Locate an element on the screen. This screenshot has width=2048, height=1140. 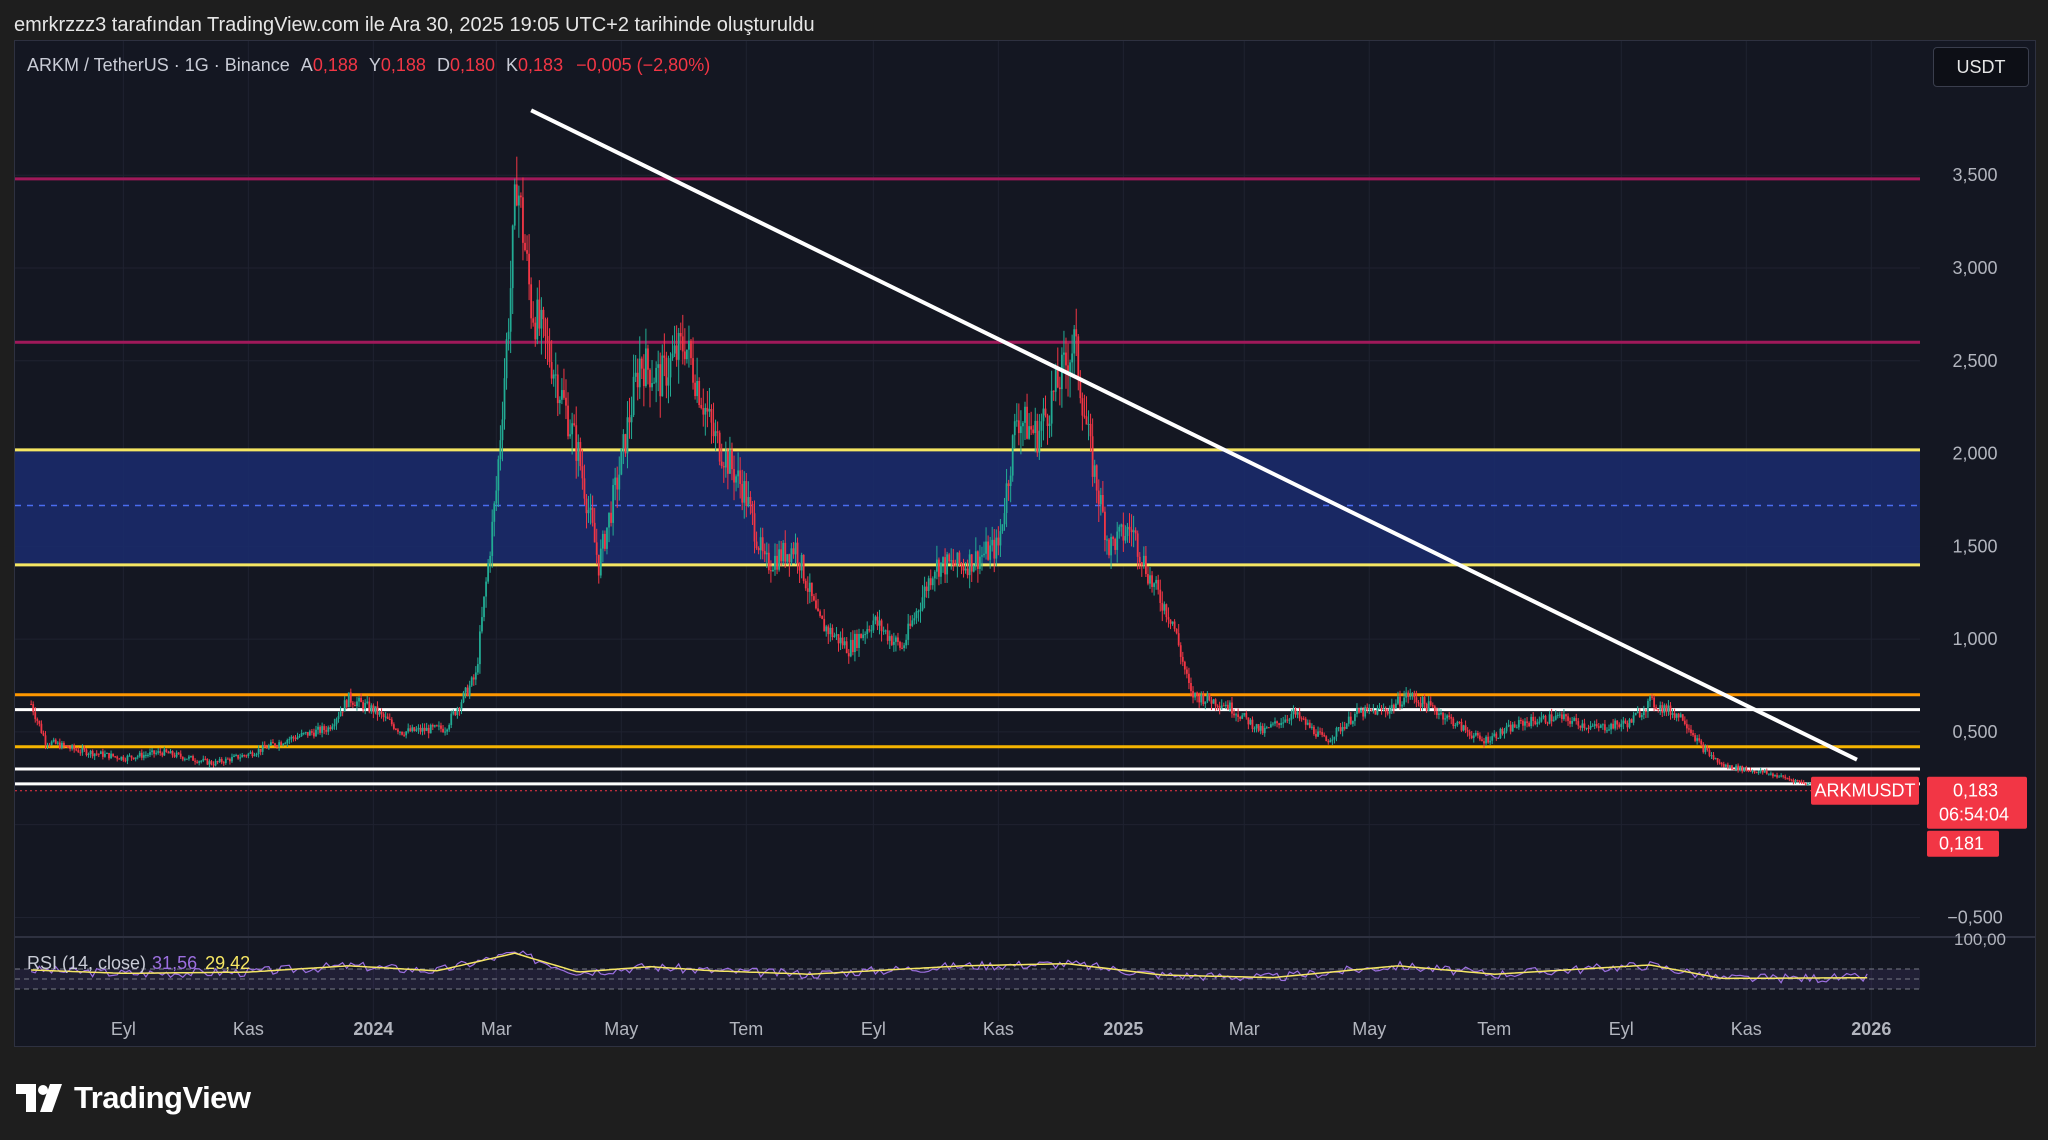
y-tick-label: 1,000 is located at coordinates (1974, 639).